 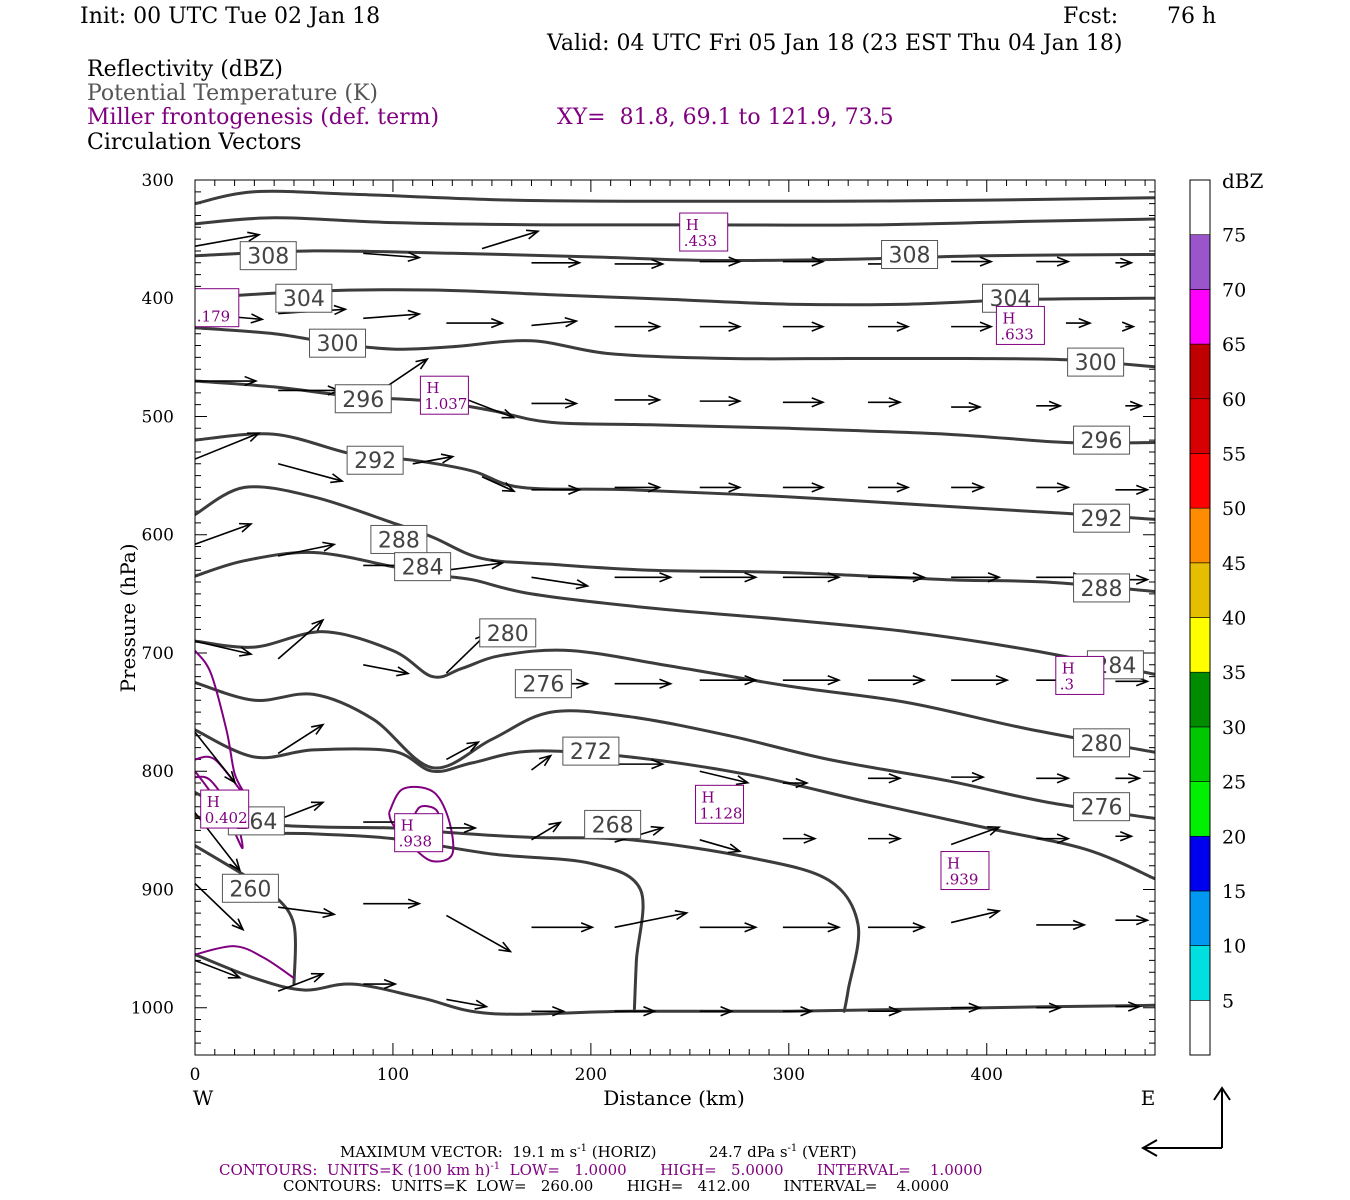 I want to click on svg-text: 292, so click(x=375, y=461).